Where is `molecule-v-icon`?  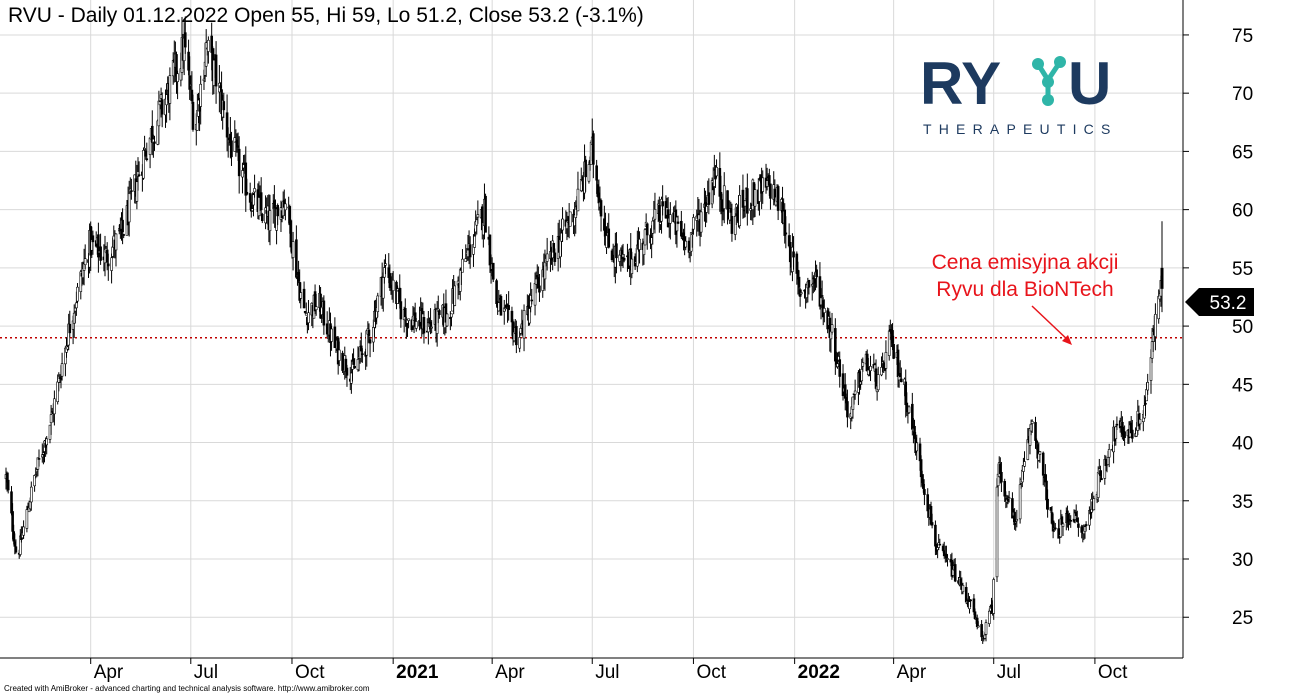
molecule-v-icon is located at coordinates (1049, 81).